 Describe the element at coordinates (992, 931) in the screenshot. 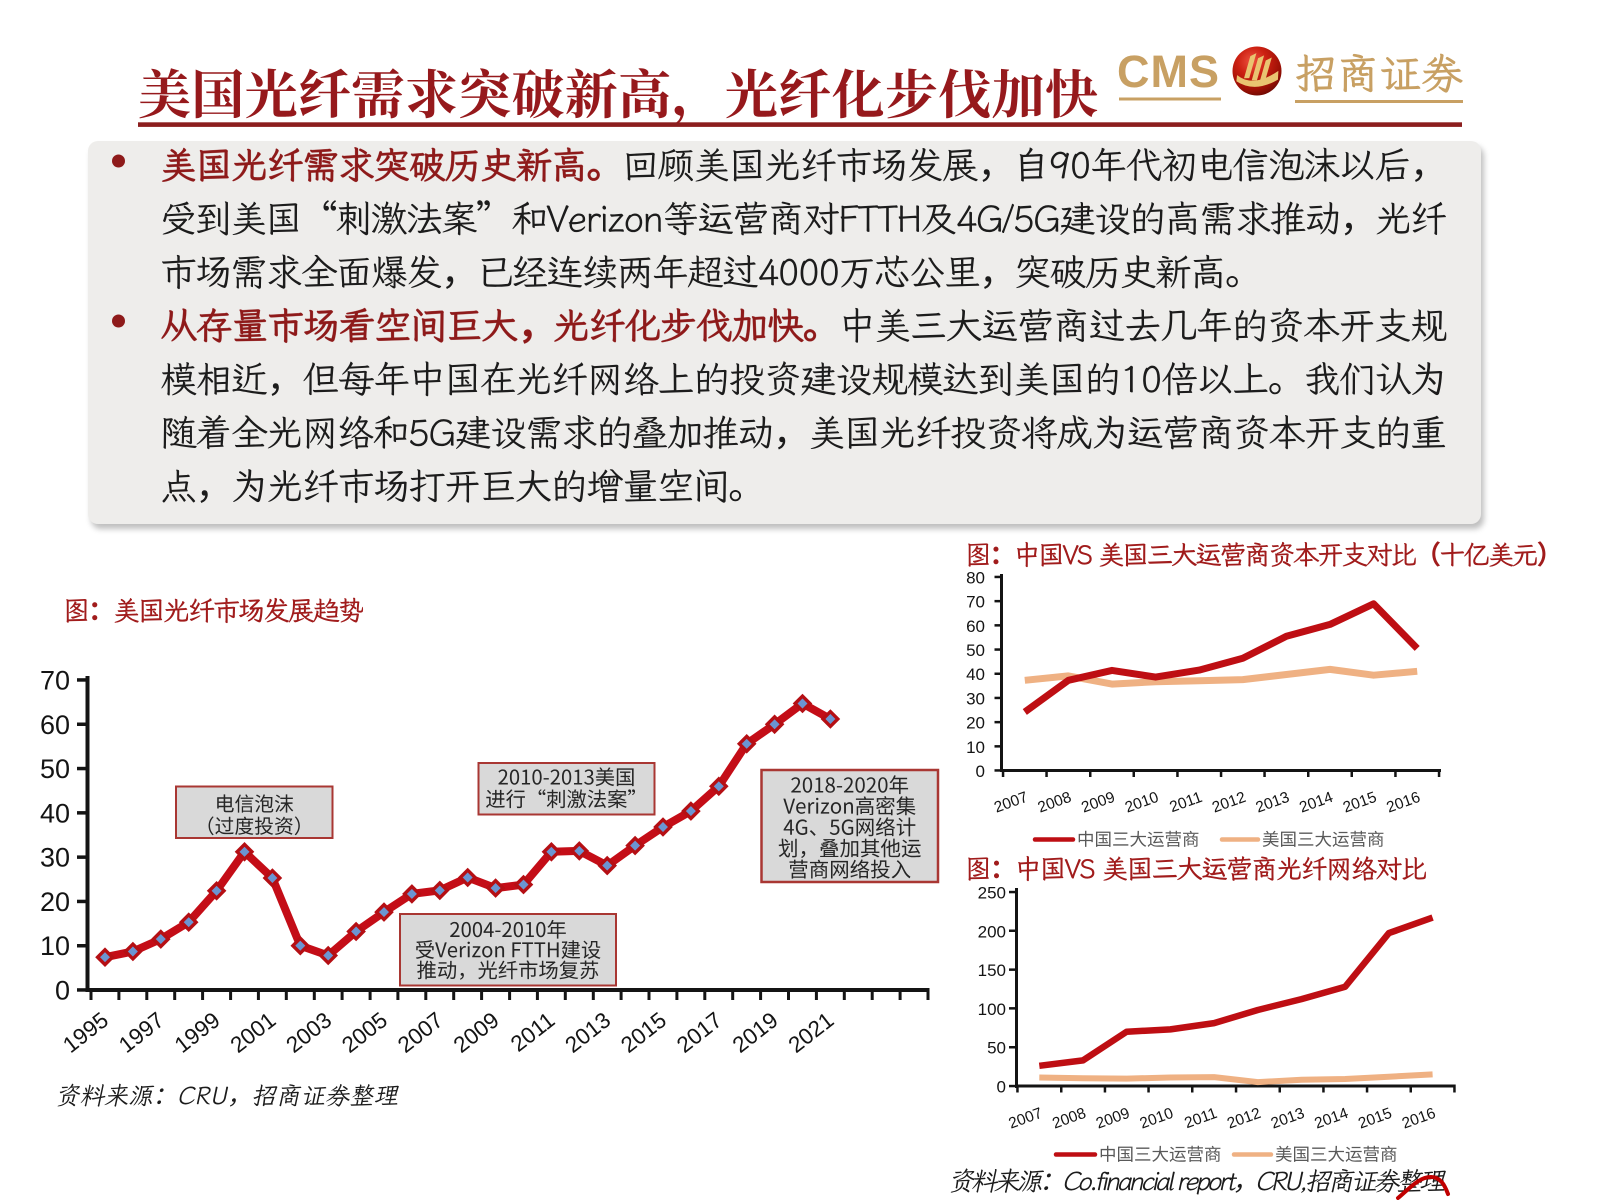

I see `svg-text: 200` at that location.